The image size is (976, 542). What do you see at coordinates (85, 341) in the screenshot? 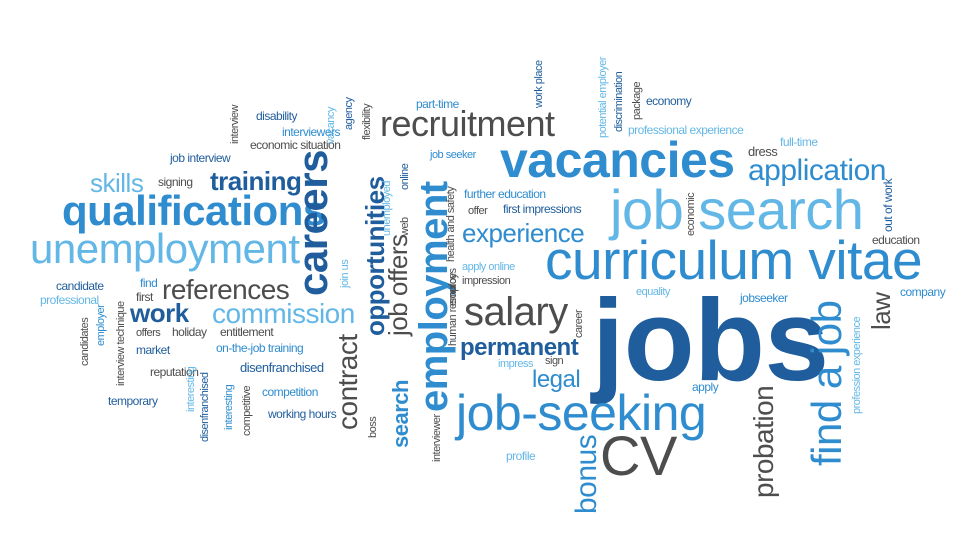
I see `word-candidates: candidates` at bounding box center [85, 341].